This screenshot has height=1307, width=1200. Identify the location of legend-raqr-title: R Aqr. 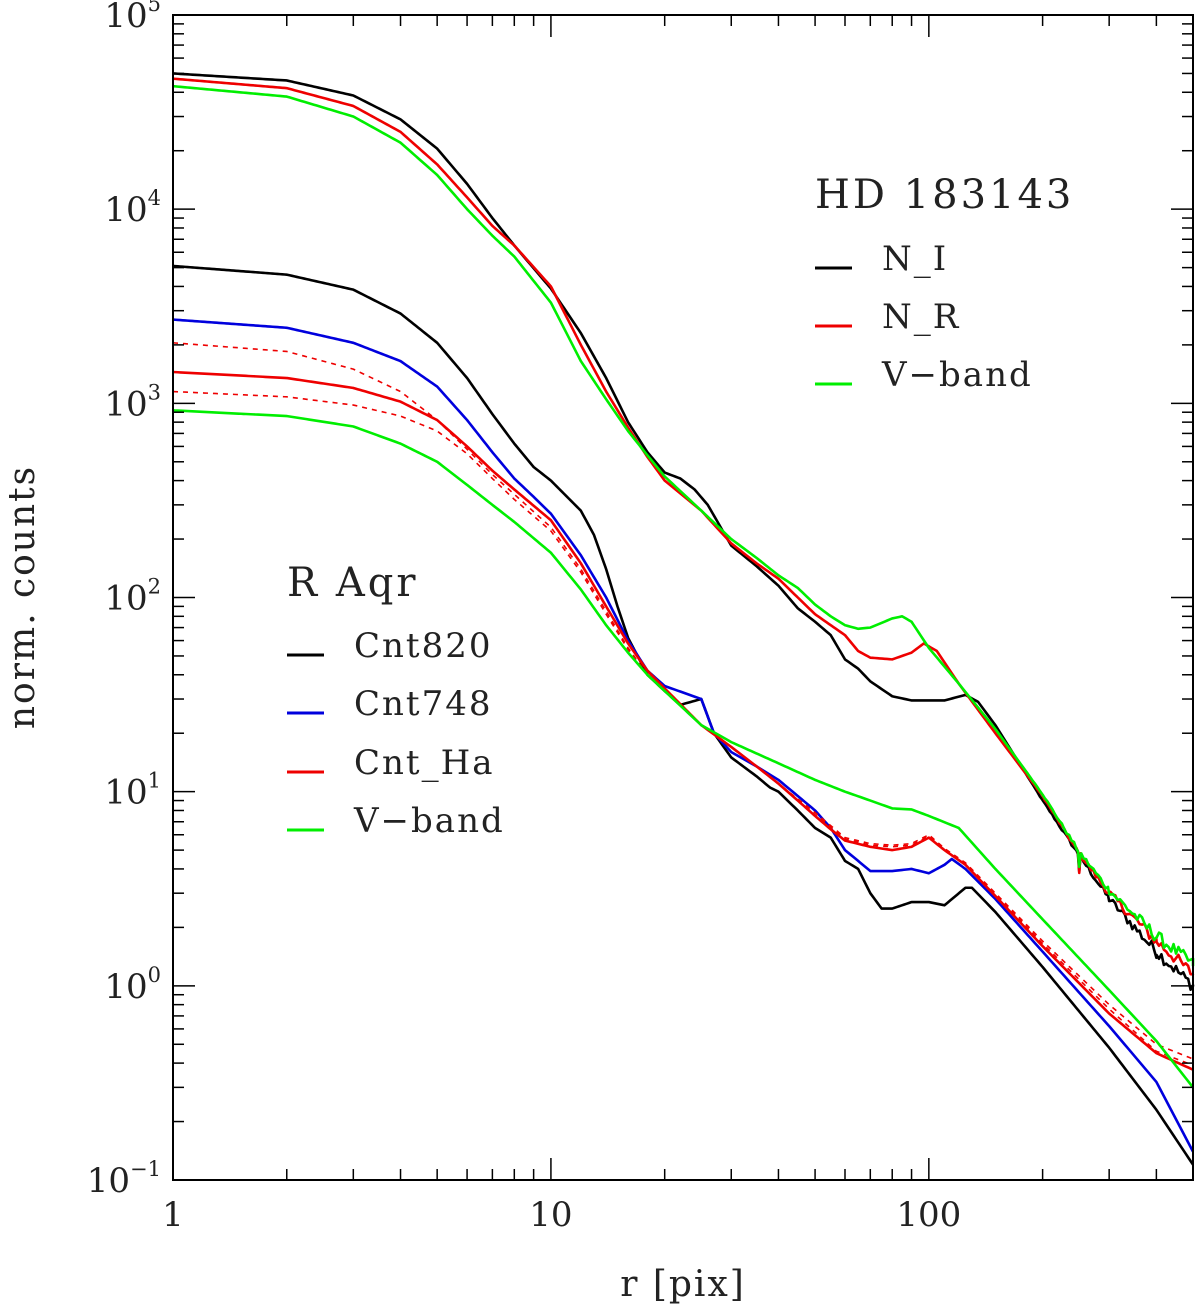
(352, 583).